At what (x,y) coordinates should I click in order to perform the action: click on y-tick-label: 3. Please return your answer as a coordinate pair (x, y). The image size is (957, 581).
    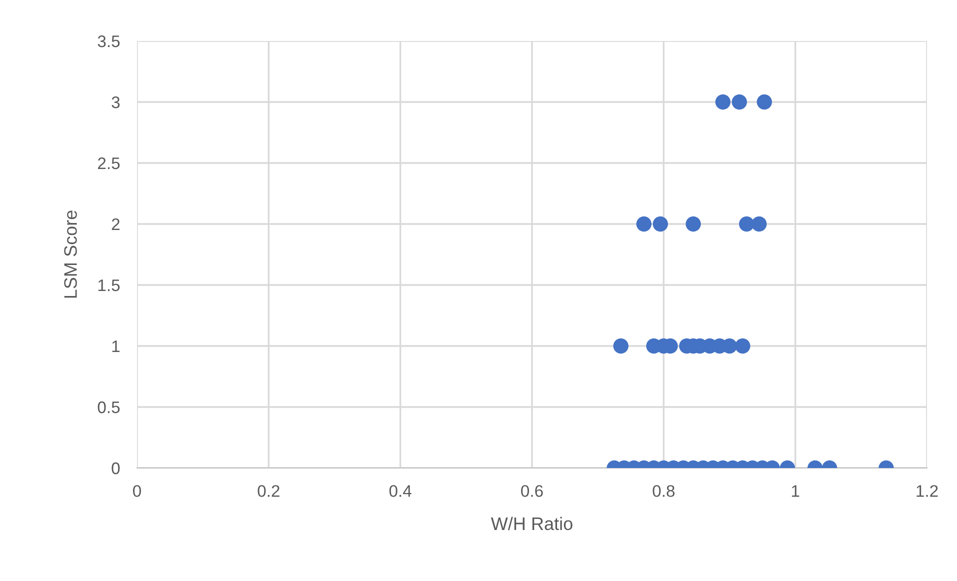
    Looking at the image, I should click on (116, 102).